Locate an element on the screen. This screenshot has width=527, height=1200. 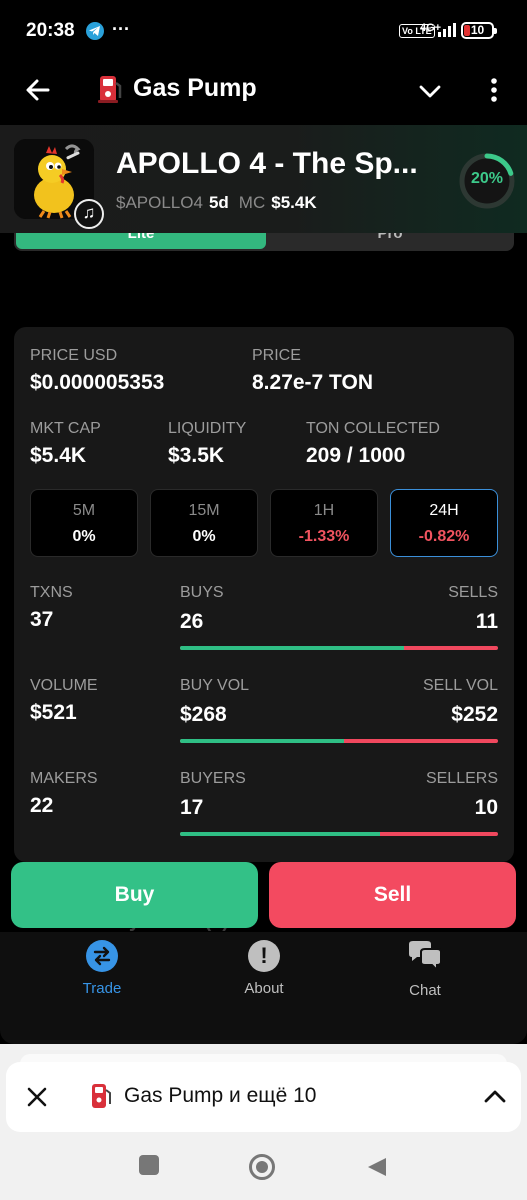
nav-chat: Chat is located at coordinates (425, 969).